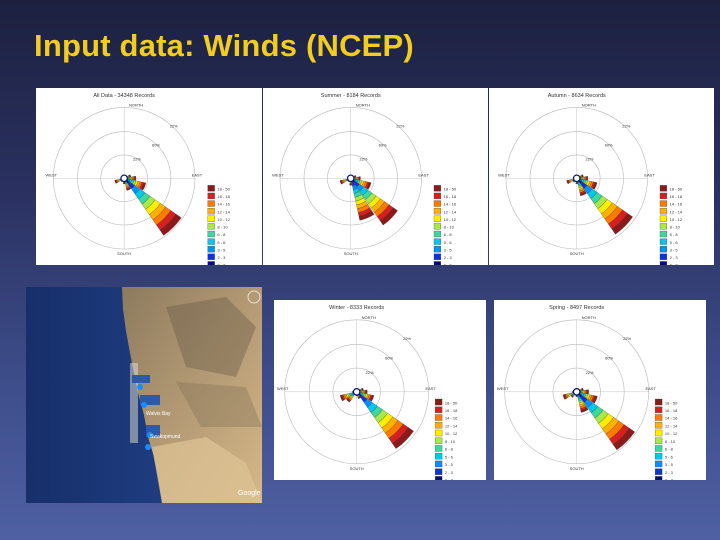  What do you see at coordinates (356, 308) in the screenshot?
I see `rose-title: Winter - 8333 Records` at bounding box center [356, 308].